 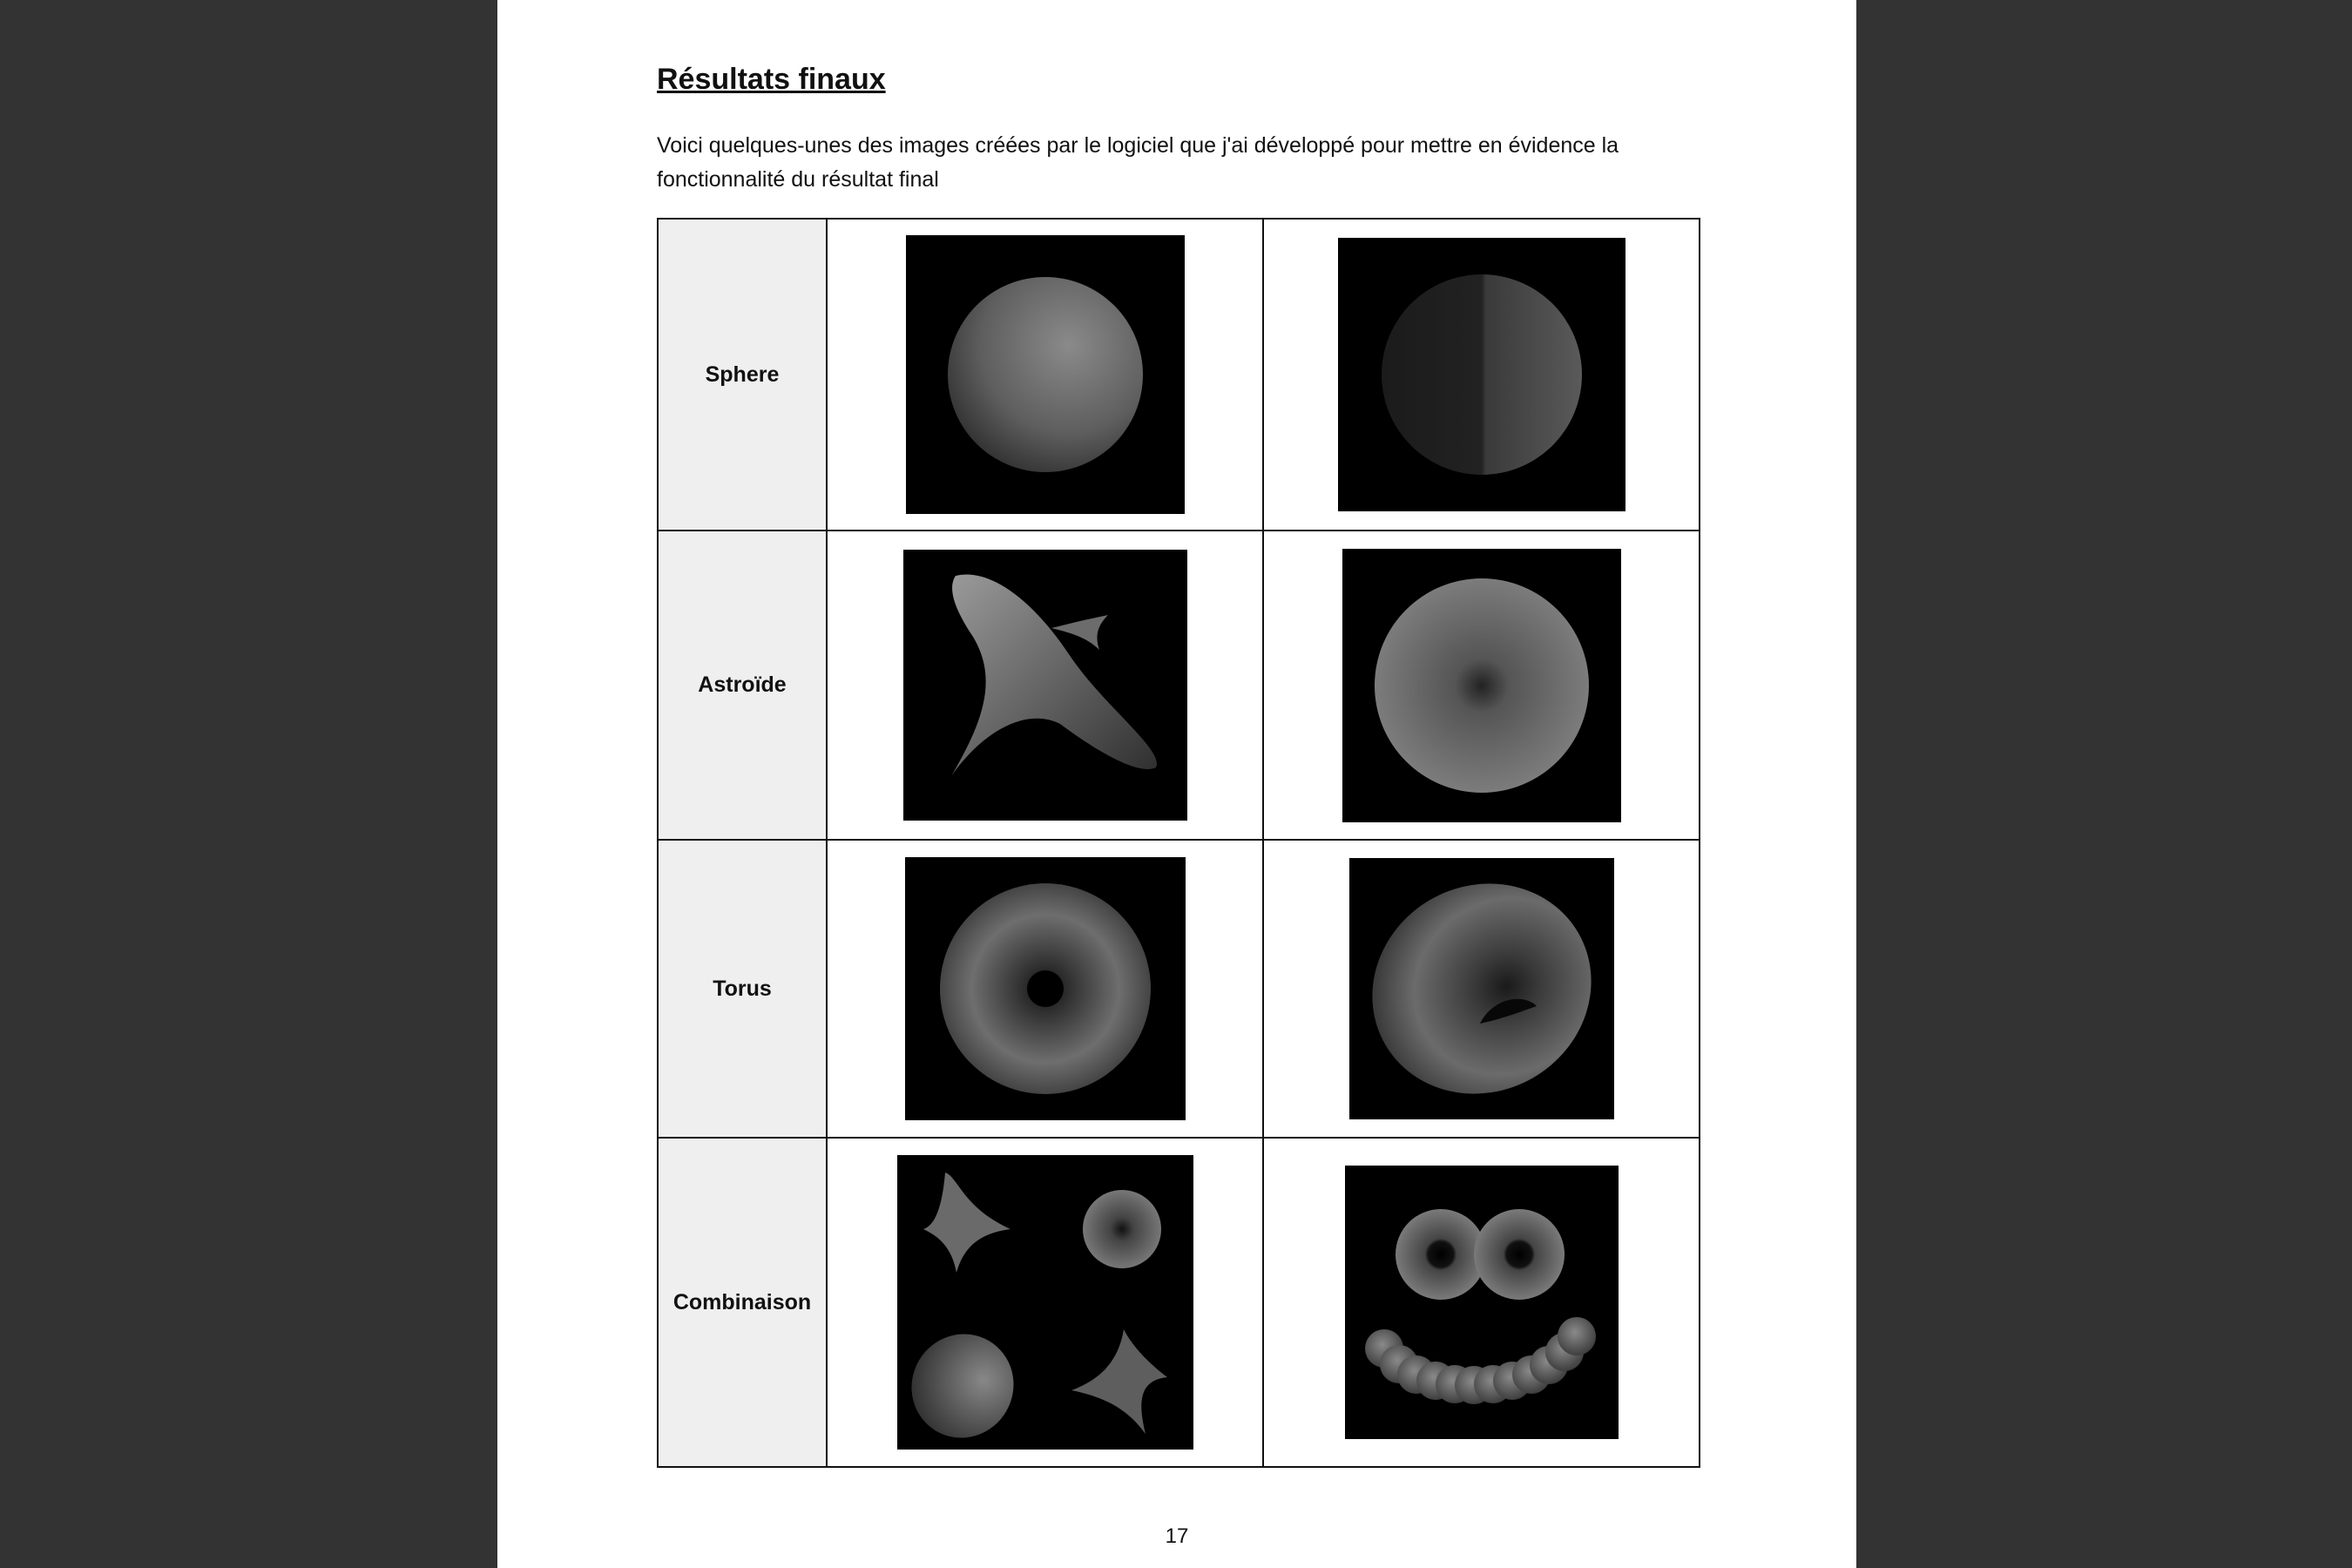 I want to click on section-title: Résultats finaux, so click(x=771, y=79).